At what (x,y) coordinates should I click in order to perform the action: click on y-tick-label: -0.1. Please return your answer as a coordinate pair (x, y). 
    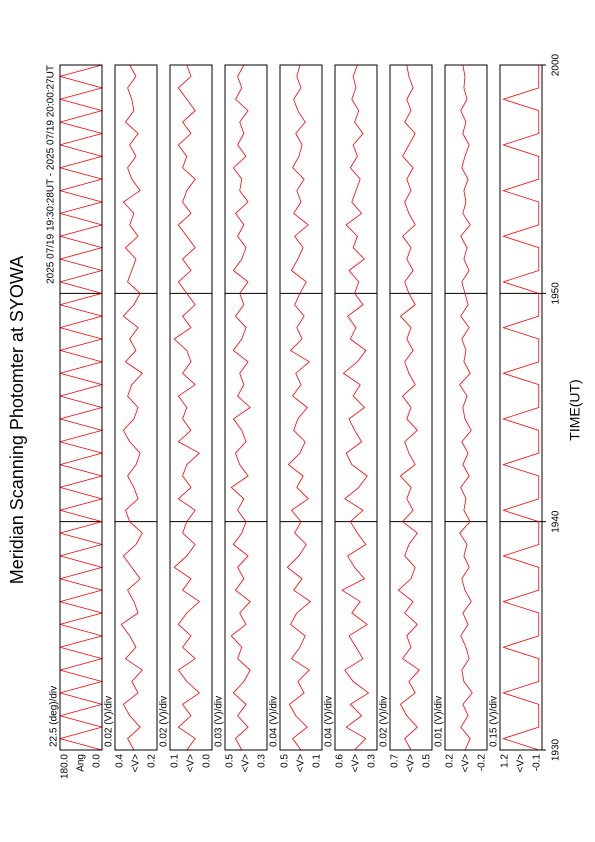
    Looking at the image, I should click on (537, 763).